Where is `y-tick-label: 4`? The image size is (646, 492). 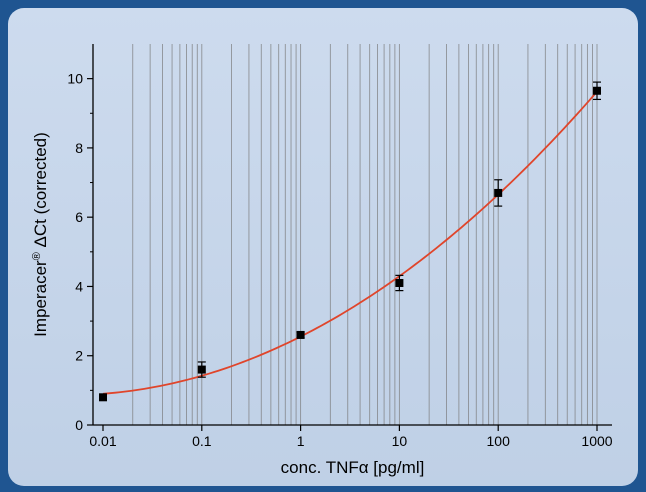 y-tick-label: 4 is located at coordinates (79, 286).